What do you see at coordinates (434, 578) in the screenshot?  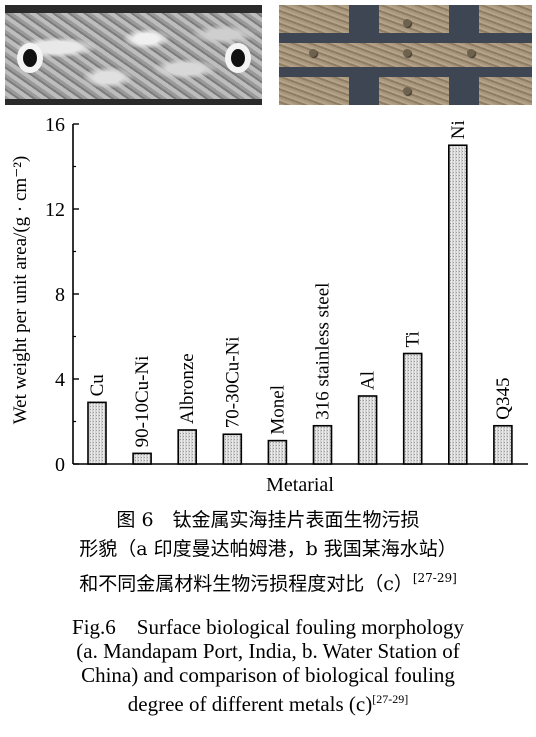 I see `caption-cn-reference: [27-29]` at bounding box center [434, 578].